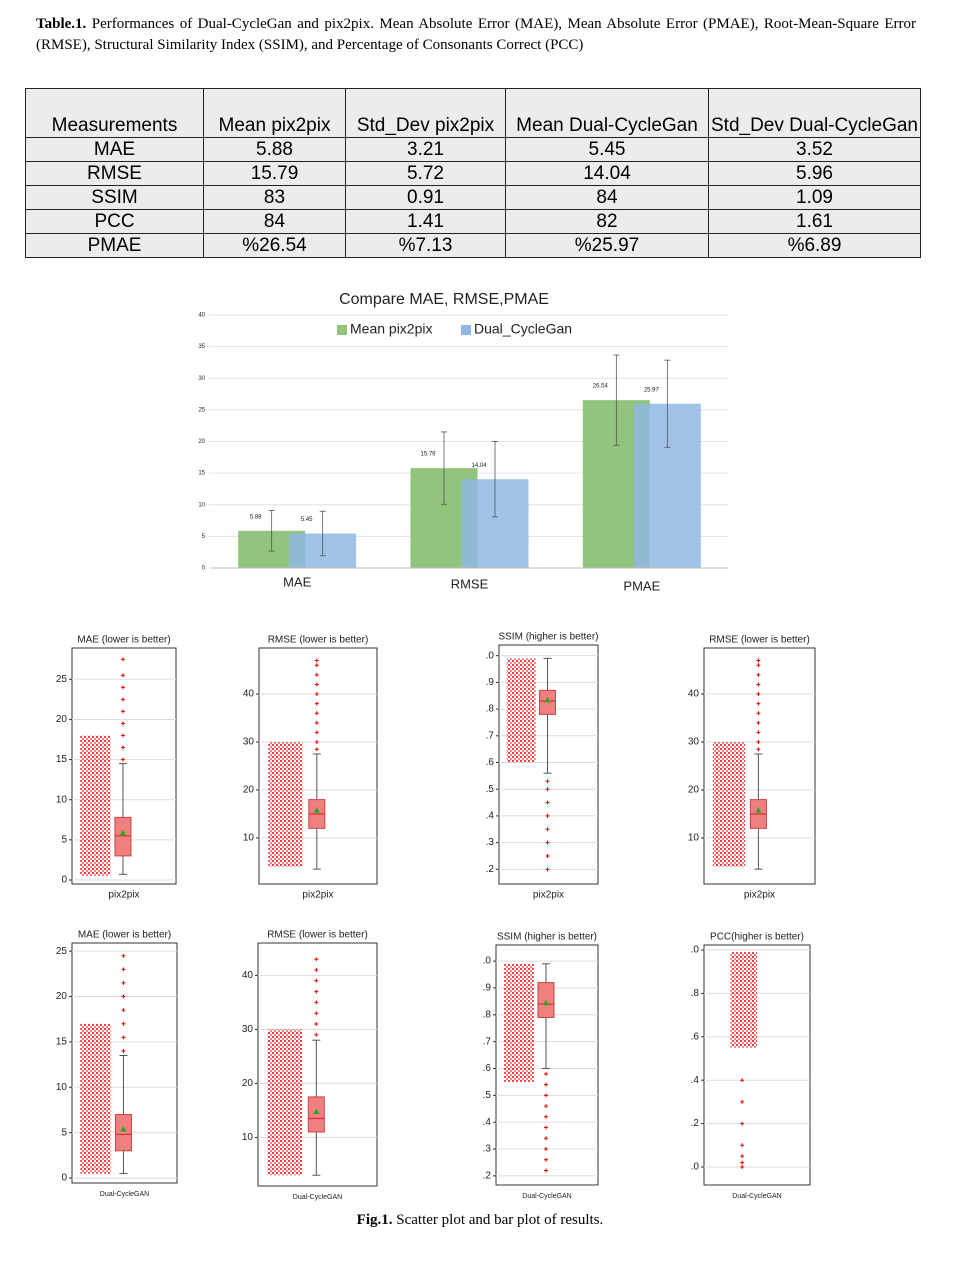 The height and width of the screenshot is (1280, 960). Describe the element at coordinates (641, 585) in the screenshot. I see `x-tick-label: PMAE` at that location.